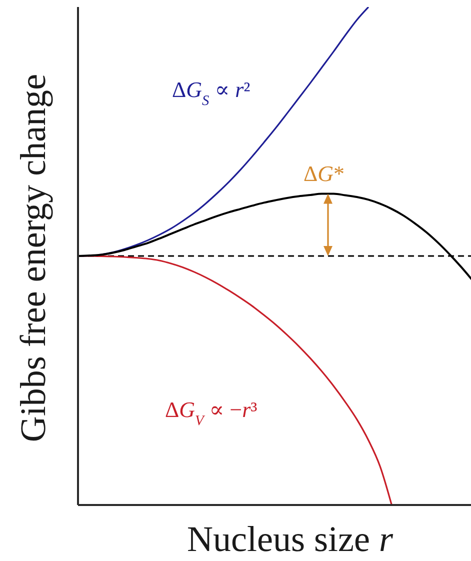 This screenshot has width=471, height=561. I want to click on text: ΔG$_{V}$ ∝ −r³, so click(211, 413).